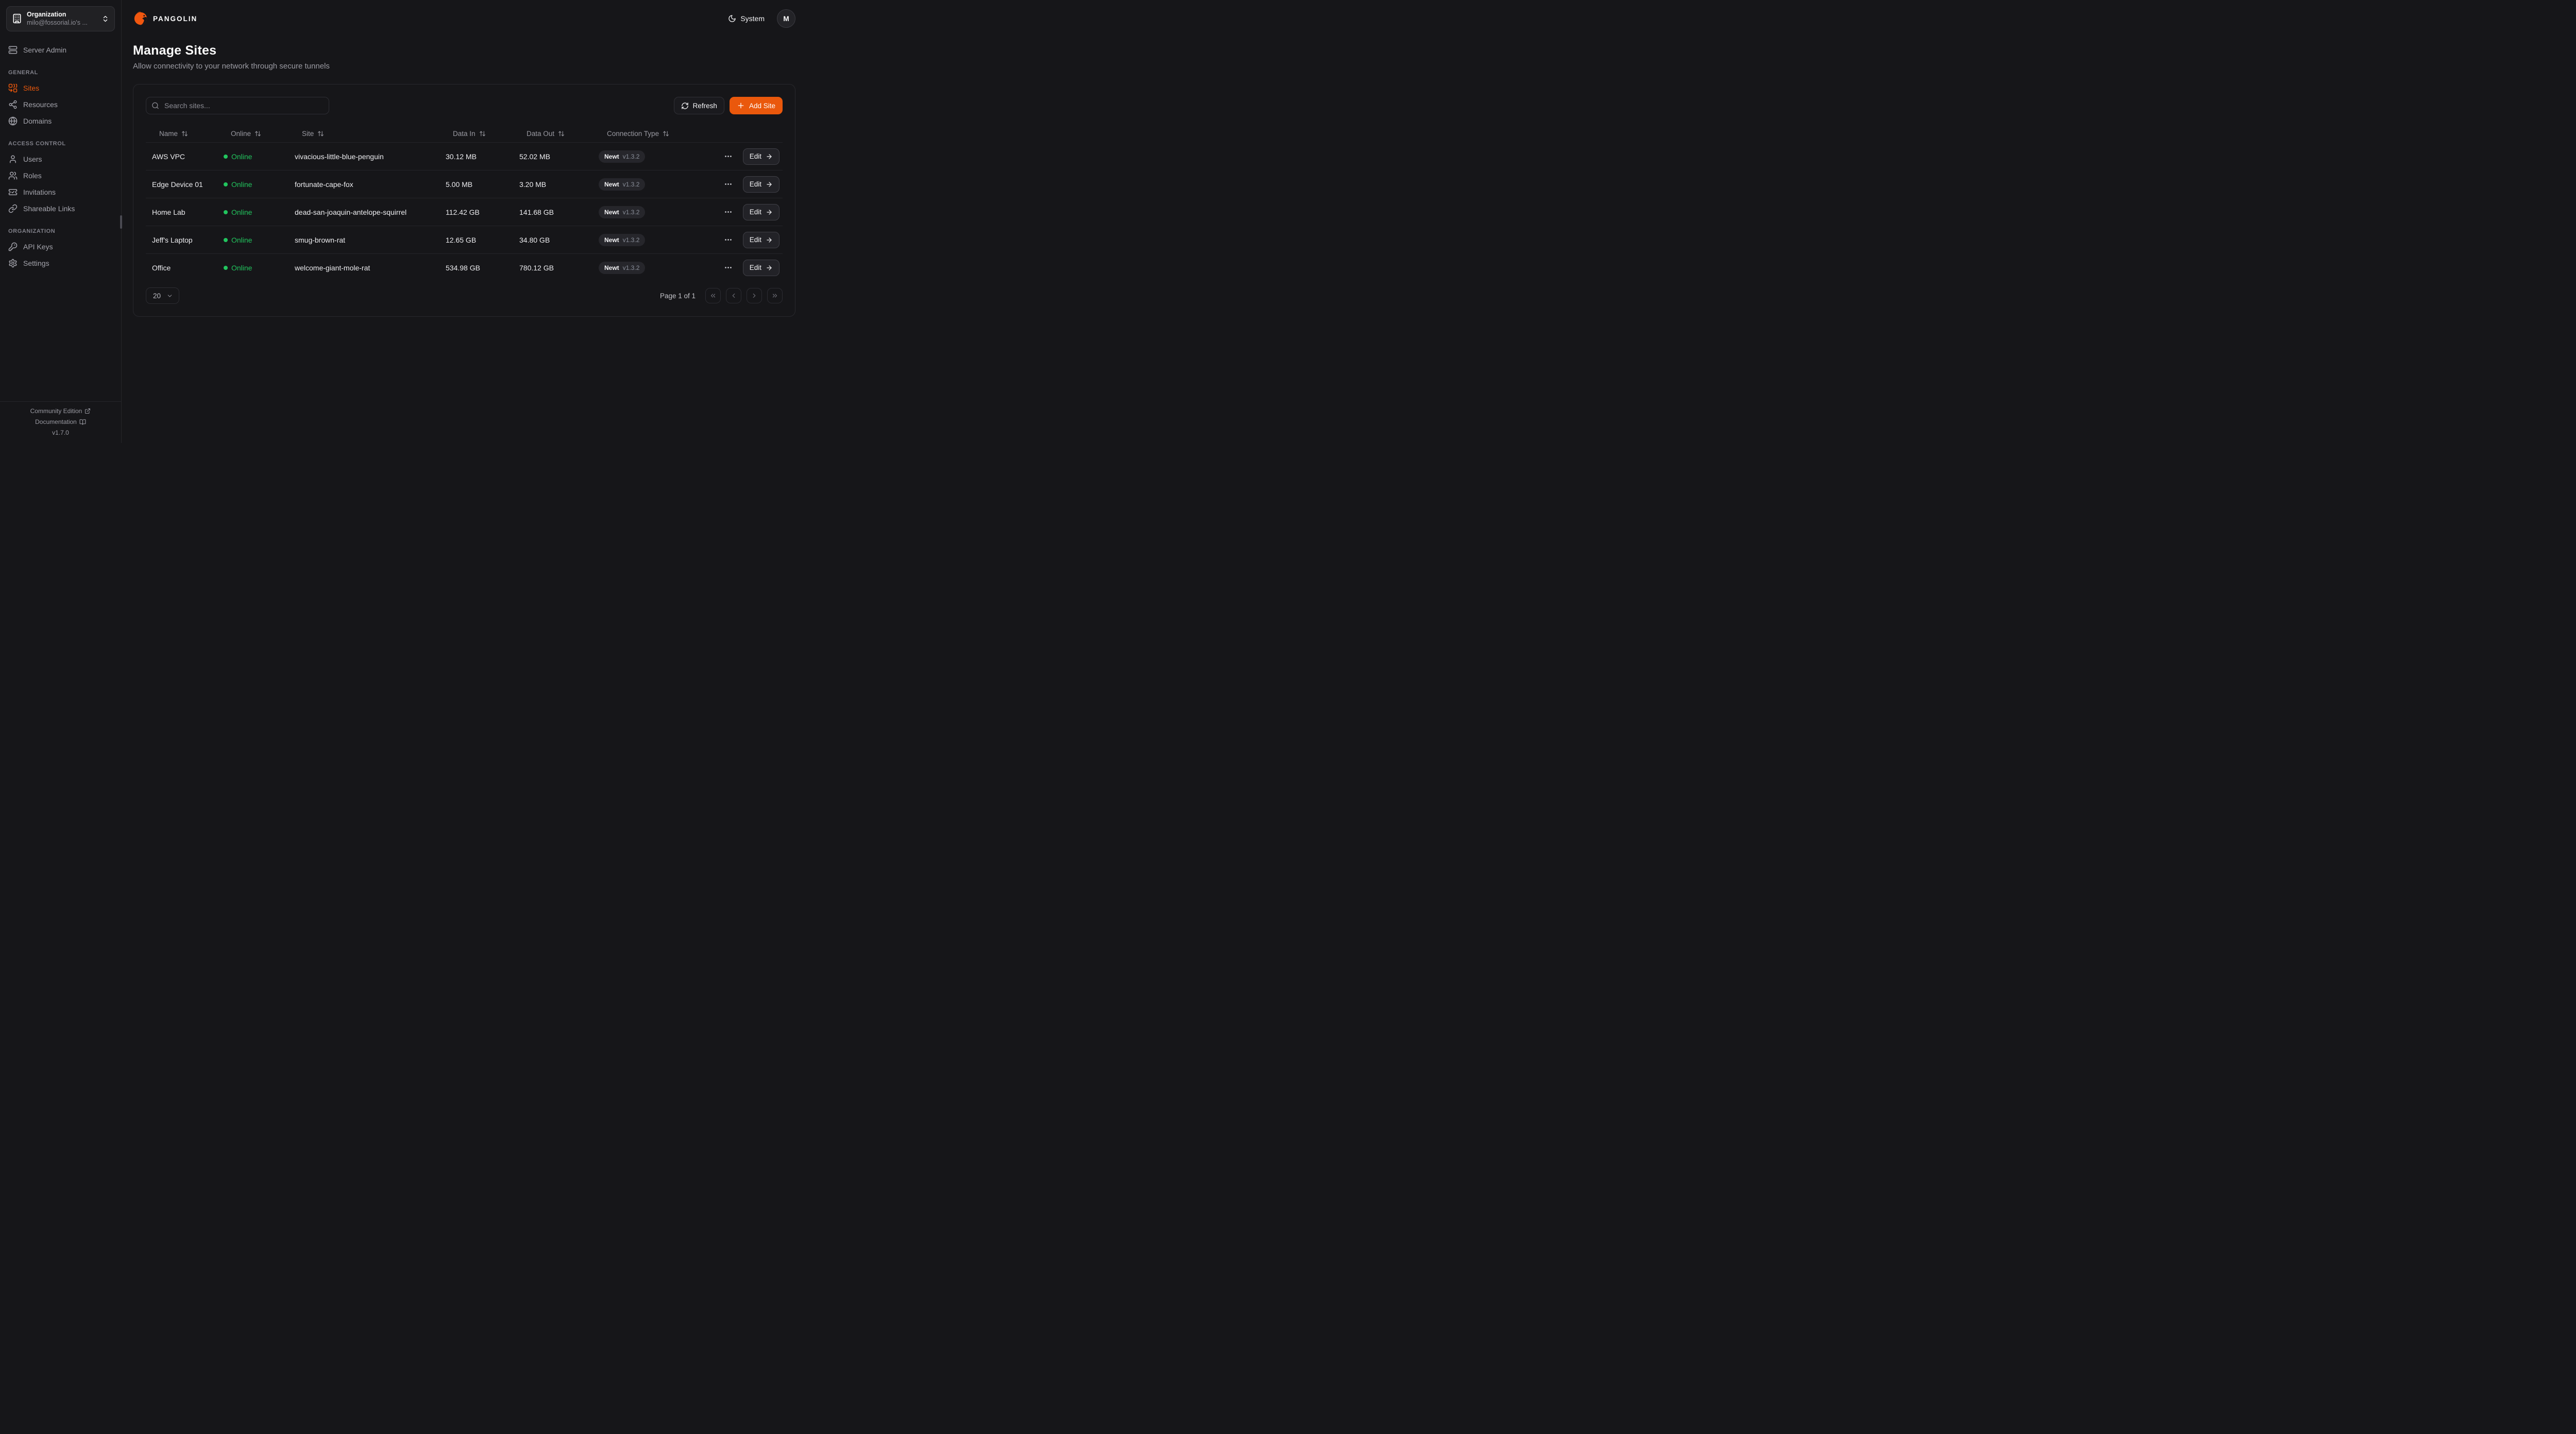 The height and width of the screenshot is (1434, 2576). Describe the element at coordinates (32, 175) in the screenshot. I see `sidebar-item-label: Roles` at that location.